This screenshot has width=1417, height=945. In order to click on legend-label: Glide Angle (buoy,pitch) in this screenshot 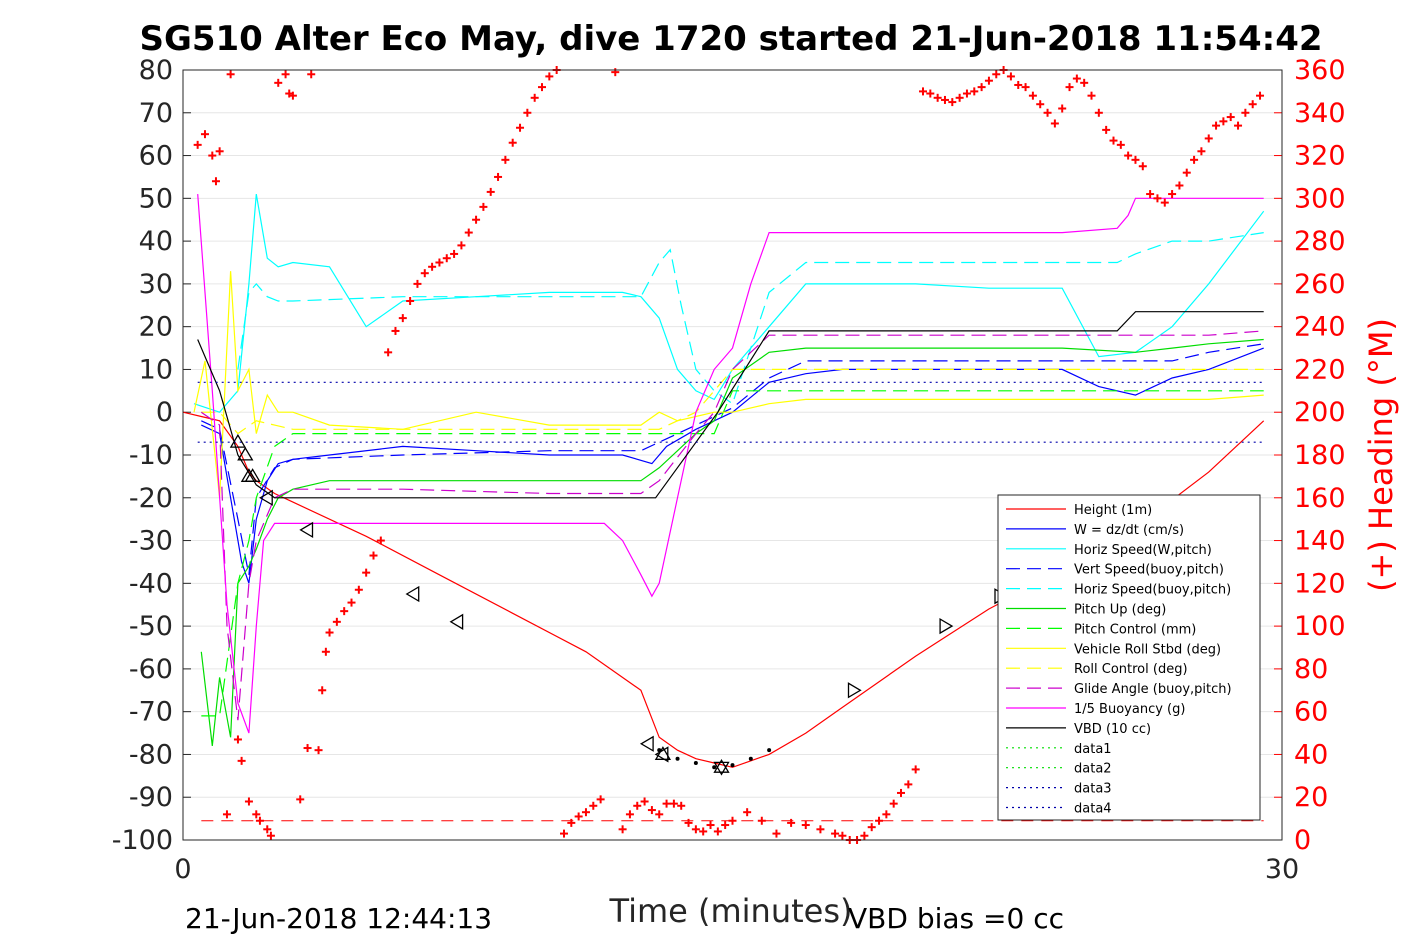, I will do `click(1153, 689)`.